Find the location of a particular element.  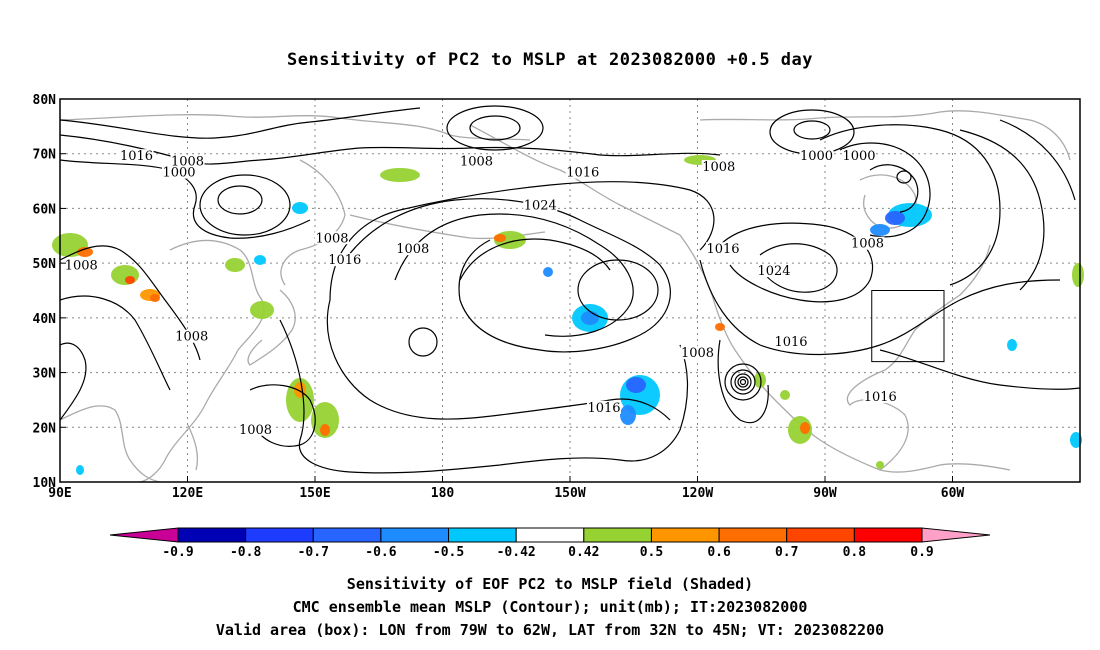

coast-east-asia is located at coordinates (202, 361).